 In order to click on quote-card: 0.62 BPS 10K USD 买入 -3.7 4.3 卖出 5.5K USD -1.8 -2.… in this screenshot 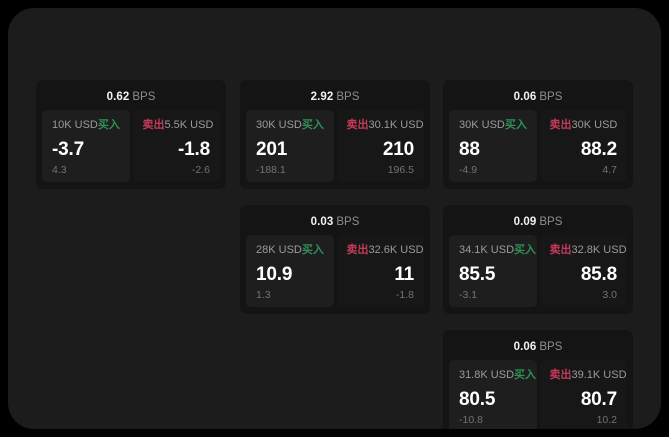, I will do `click(131, 134)`.